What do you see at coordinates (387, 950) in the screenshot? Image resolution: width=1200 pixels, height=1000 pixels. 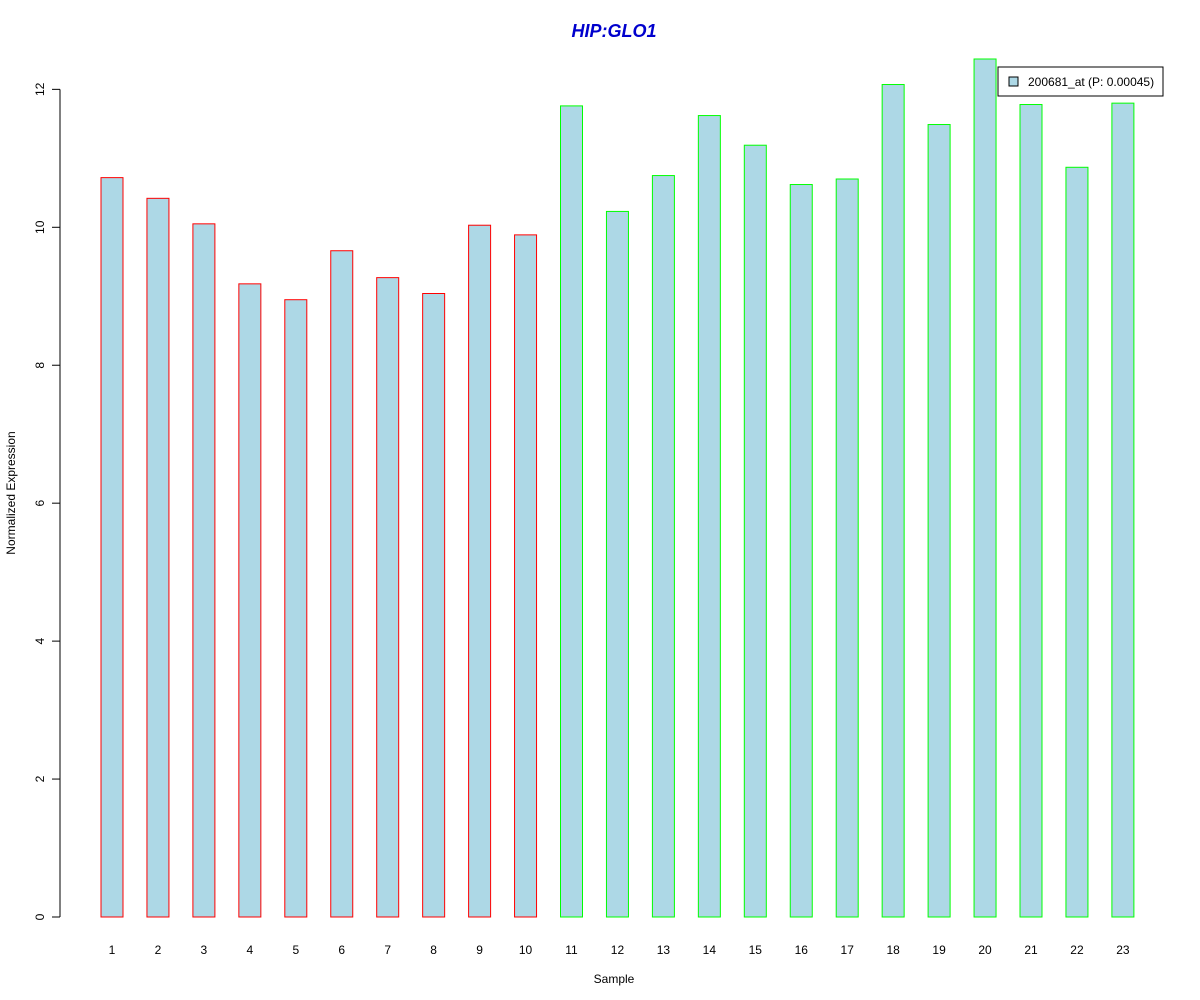 I see `x-tick-label: 7` at bounding box center [387, 950].